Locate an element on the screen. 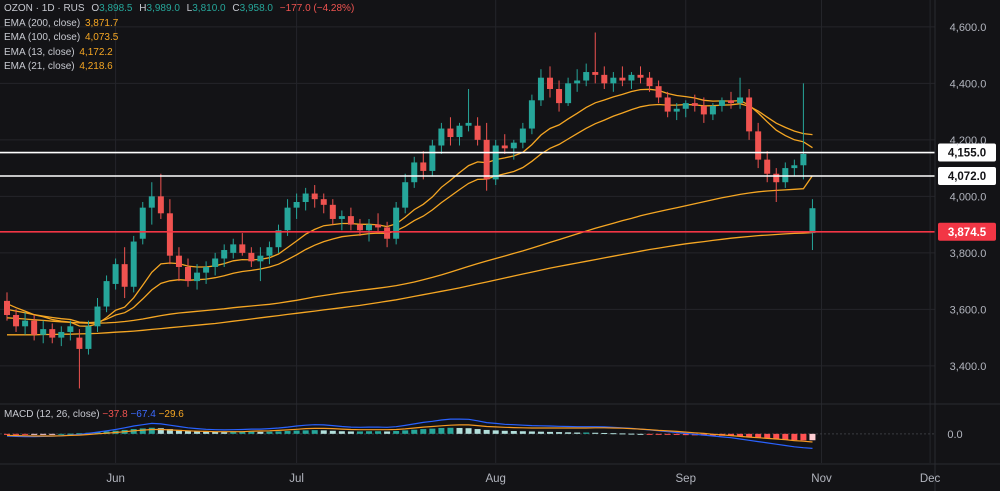  indicator-ema21: EMA (21, close) 4,218.6 is located at coordinates (179, 67).